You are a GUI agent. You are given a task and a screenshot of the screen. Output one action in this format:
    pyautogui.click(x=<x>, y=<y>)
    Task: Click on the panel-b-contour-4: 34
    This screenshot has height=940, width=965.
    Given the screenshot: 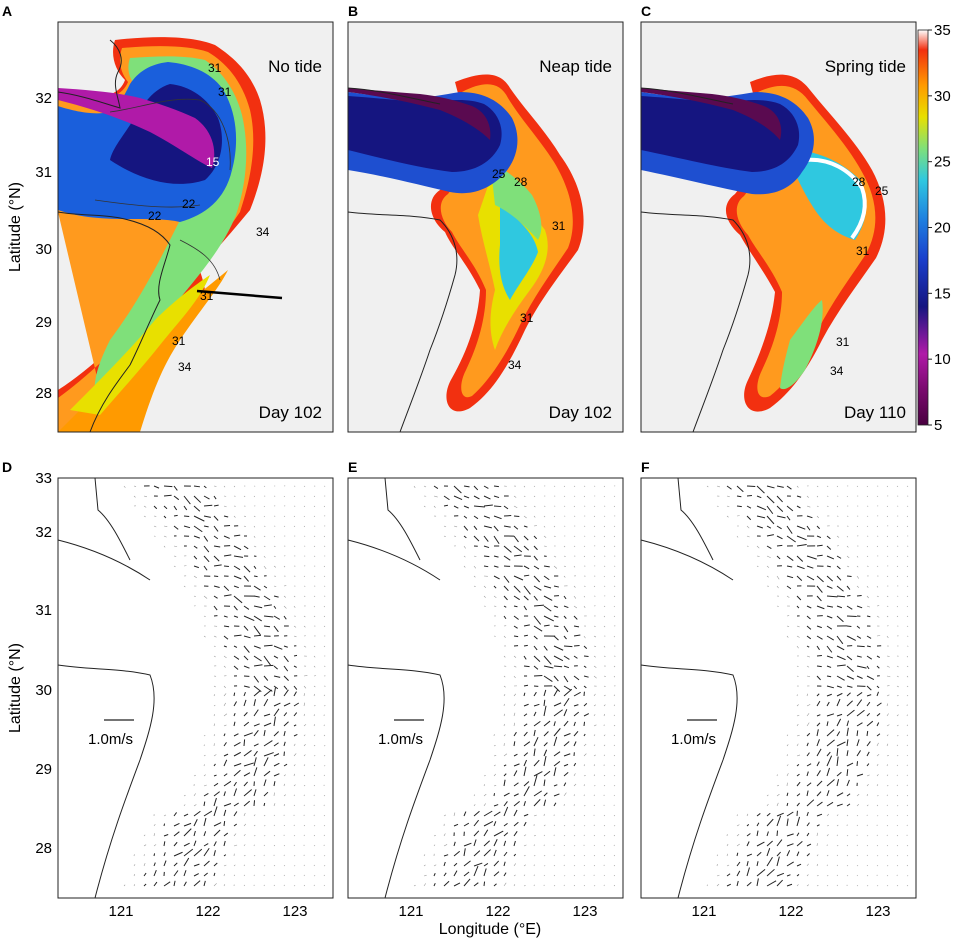 What is the action you would take?
    pyautogui.click(x=515, y=365)
    